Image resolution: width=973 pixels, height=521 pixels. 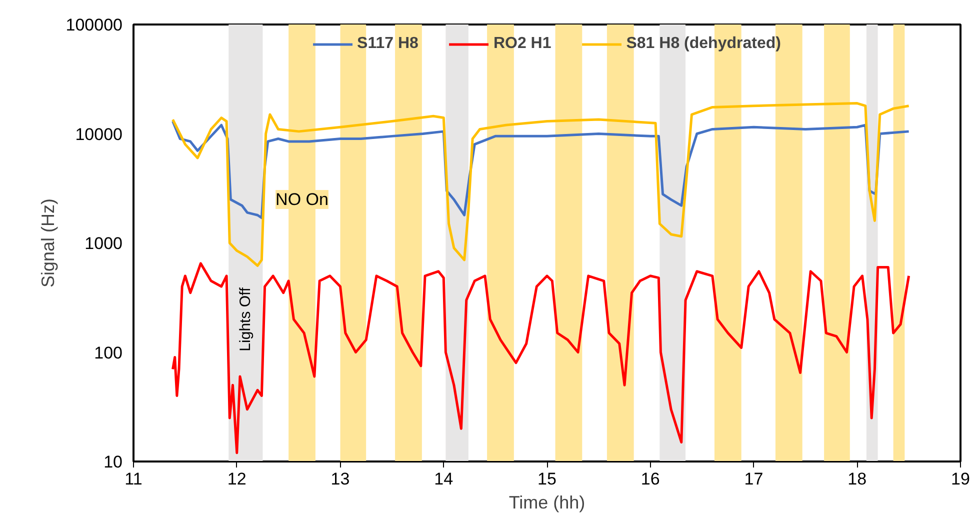 What do you see at coordinates (94, 25) in the screenshot?
I see `y-tick-label: 100000` at bounding box center [94, 25].